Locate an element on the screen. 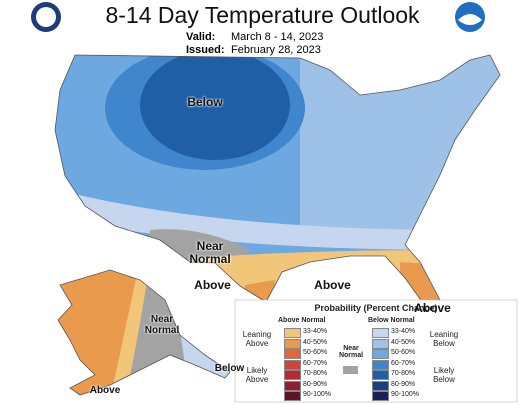 This screenshot has height=405, width=525. legend-group: Likely Above is located at coordinates (257, 375).